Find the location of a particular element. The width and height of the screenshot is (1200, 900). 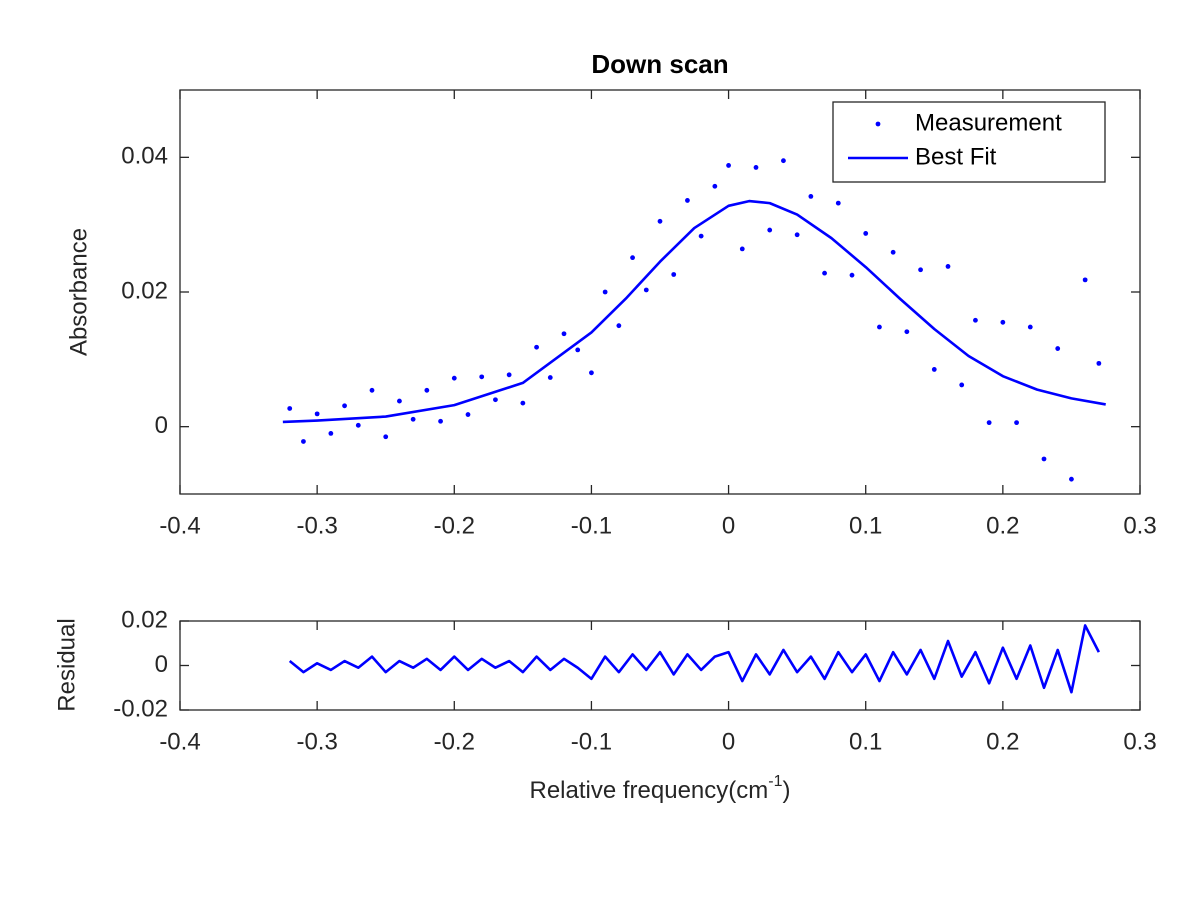

x-axis-label-text: Relative frequency(cm is located at coordinates (649, 790).